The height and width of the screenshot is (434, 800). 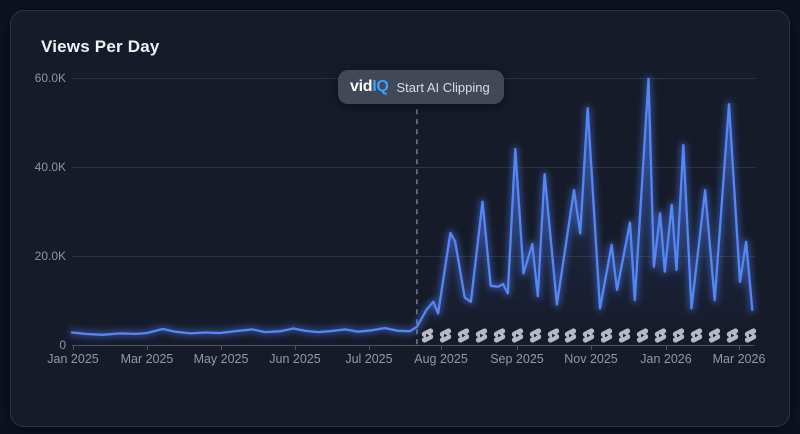 I want to click on vidiq-logo: vid IQ, so click(x=369, y=87).